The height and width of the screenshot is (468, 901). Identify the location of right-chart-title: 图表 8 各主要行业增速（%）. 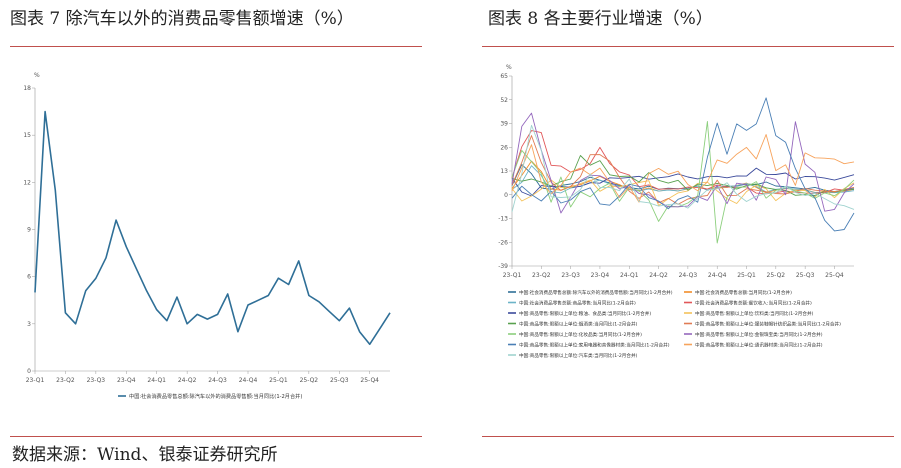
(600, 19).